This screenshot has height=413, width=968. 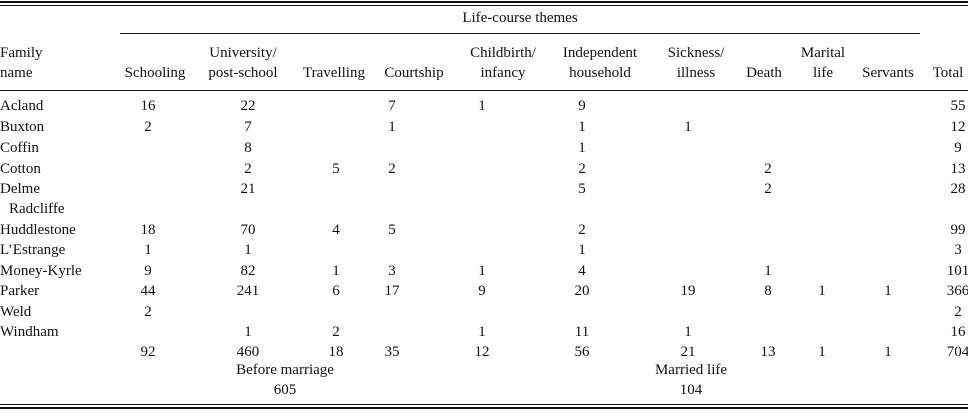 I want to click on cell-household: 9, so click(x=582, y=106).